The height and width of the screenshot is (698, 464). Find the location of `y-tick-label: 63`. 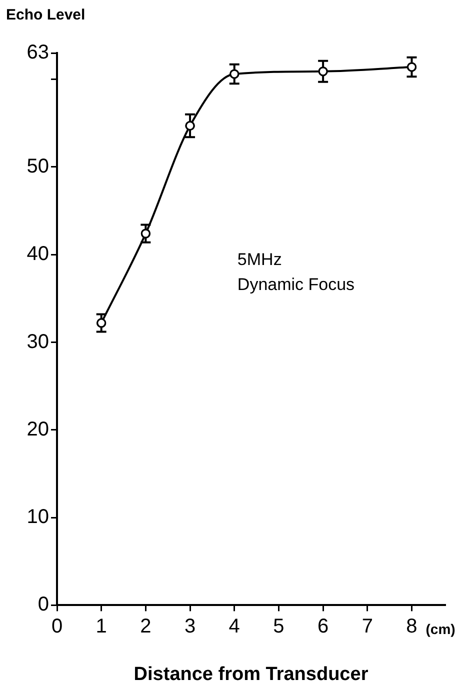

y-tick-label: 63 is located at coordinates (37, 53).